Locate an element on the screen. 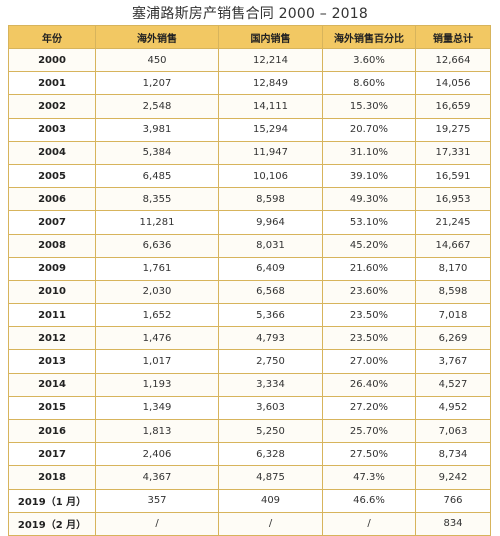  cell-overseas-sales: 1,813 is located at coordinates (157, 431).